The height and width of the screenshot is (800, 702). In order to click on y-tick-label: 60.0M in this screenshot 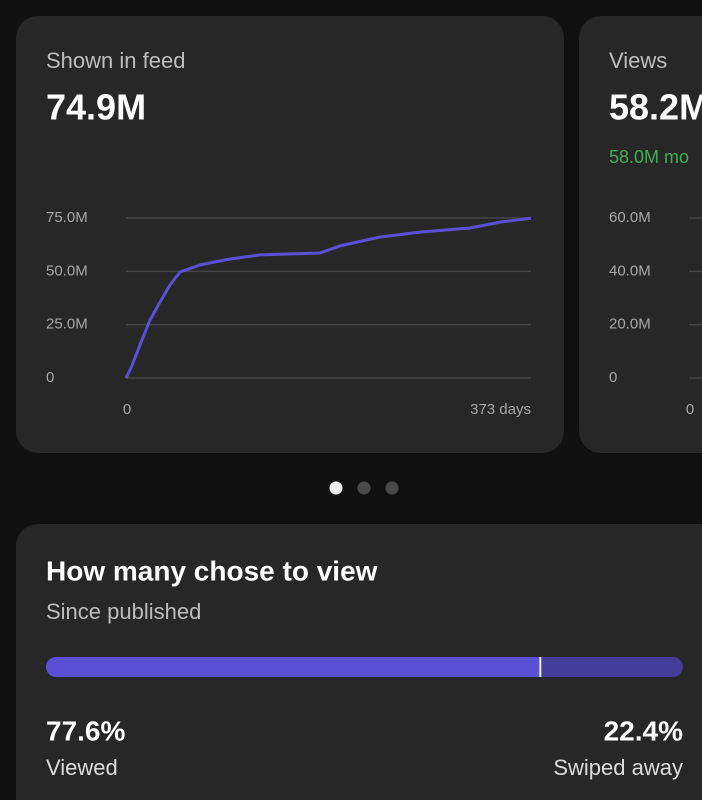, I will do `click(630, 217)`.